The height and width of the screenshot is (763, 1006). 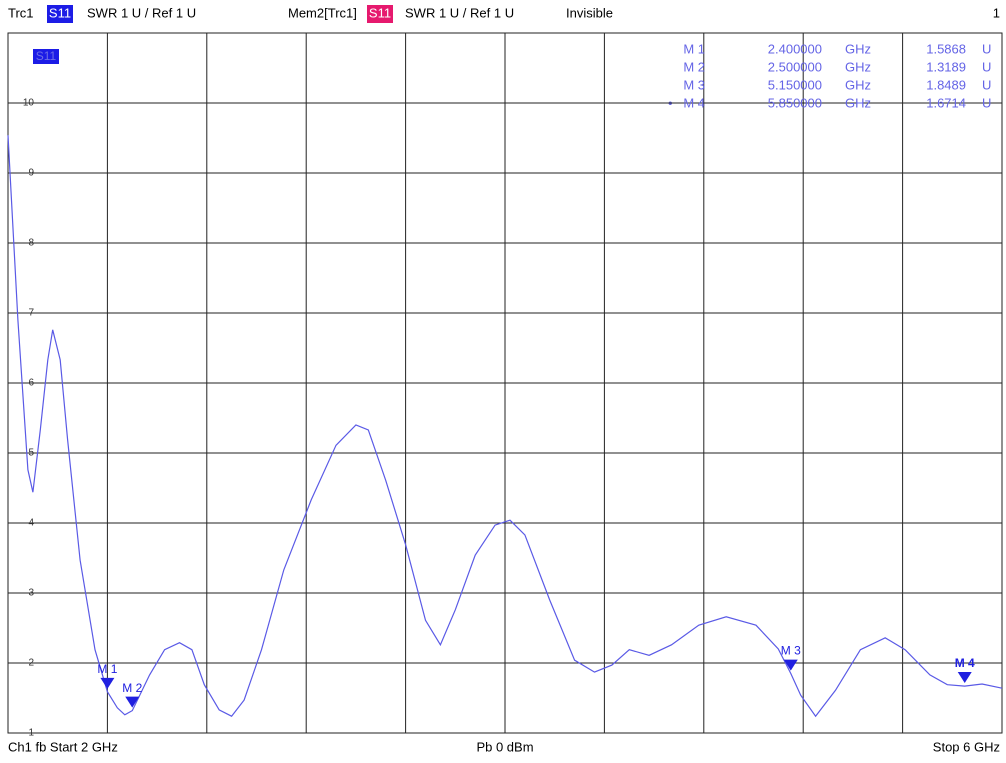 I want to click on badge-s11-mem, so click(x=380, y=14).